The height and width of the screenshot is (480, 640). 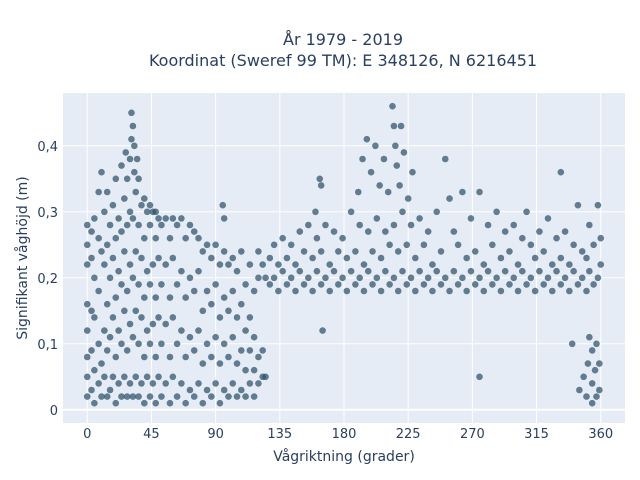 I want to click on x-tick-label: 45, so click(x=151, y=434).